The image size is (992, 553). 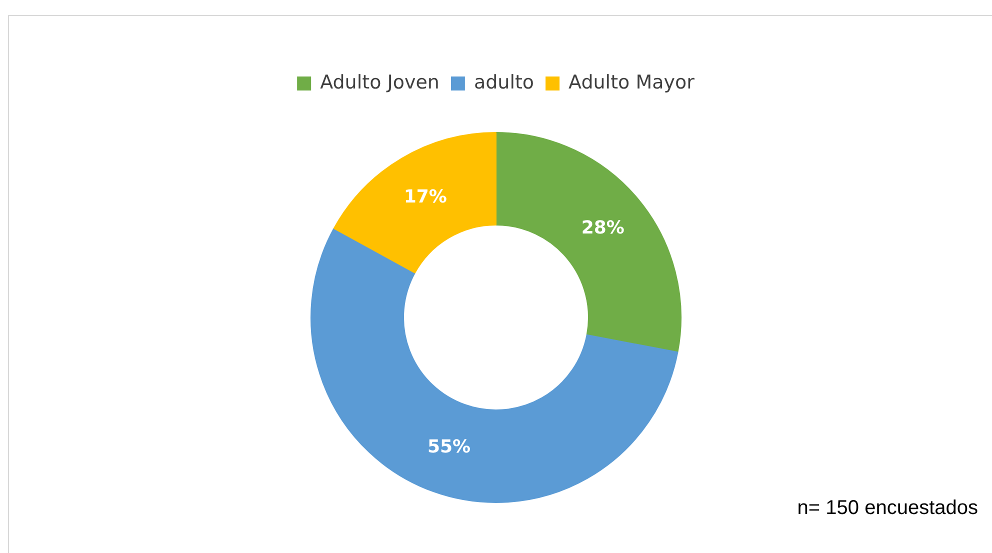 I want to click on text: n= 150 encuestados, so click(x=887, y=508).